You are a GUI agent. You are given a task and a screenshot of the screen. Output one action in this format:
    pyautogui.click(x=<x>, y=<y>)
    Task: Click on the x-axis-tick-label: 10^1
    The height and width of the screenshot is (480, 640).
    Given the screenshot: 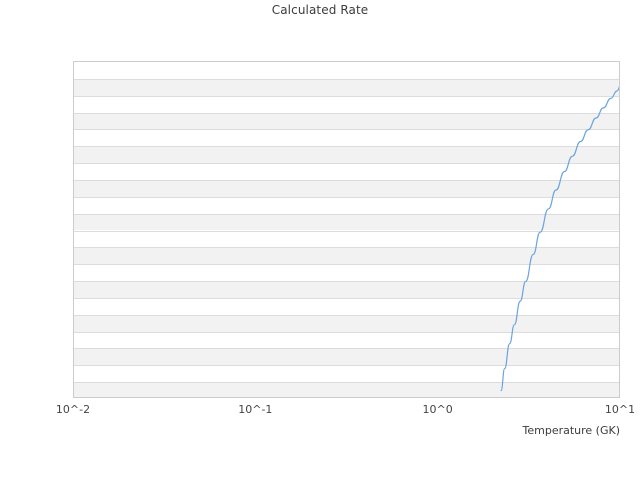 What is the action you would take?
    pyautogui.click(x=620, y=409)
    